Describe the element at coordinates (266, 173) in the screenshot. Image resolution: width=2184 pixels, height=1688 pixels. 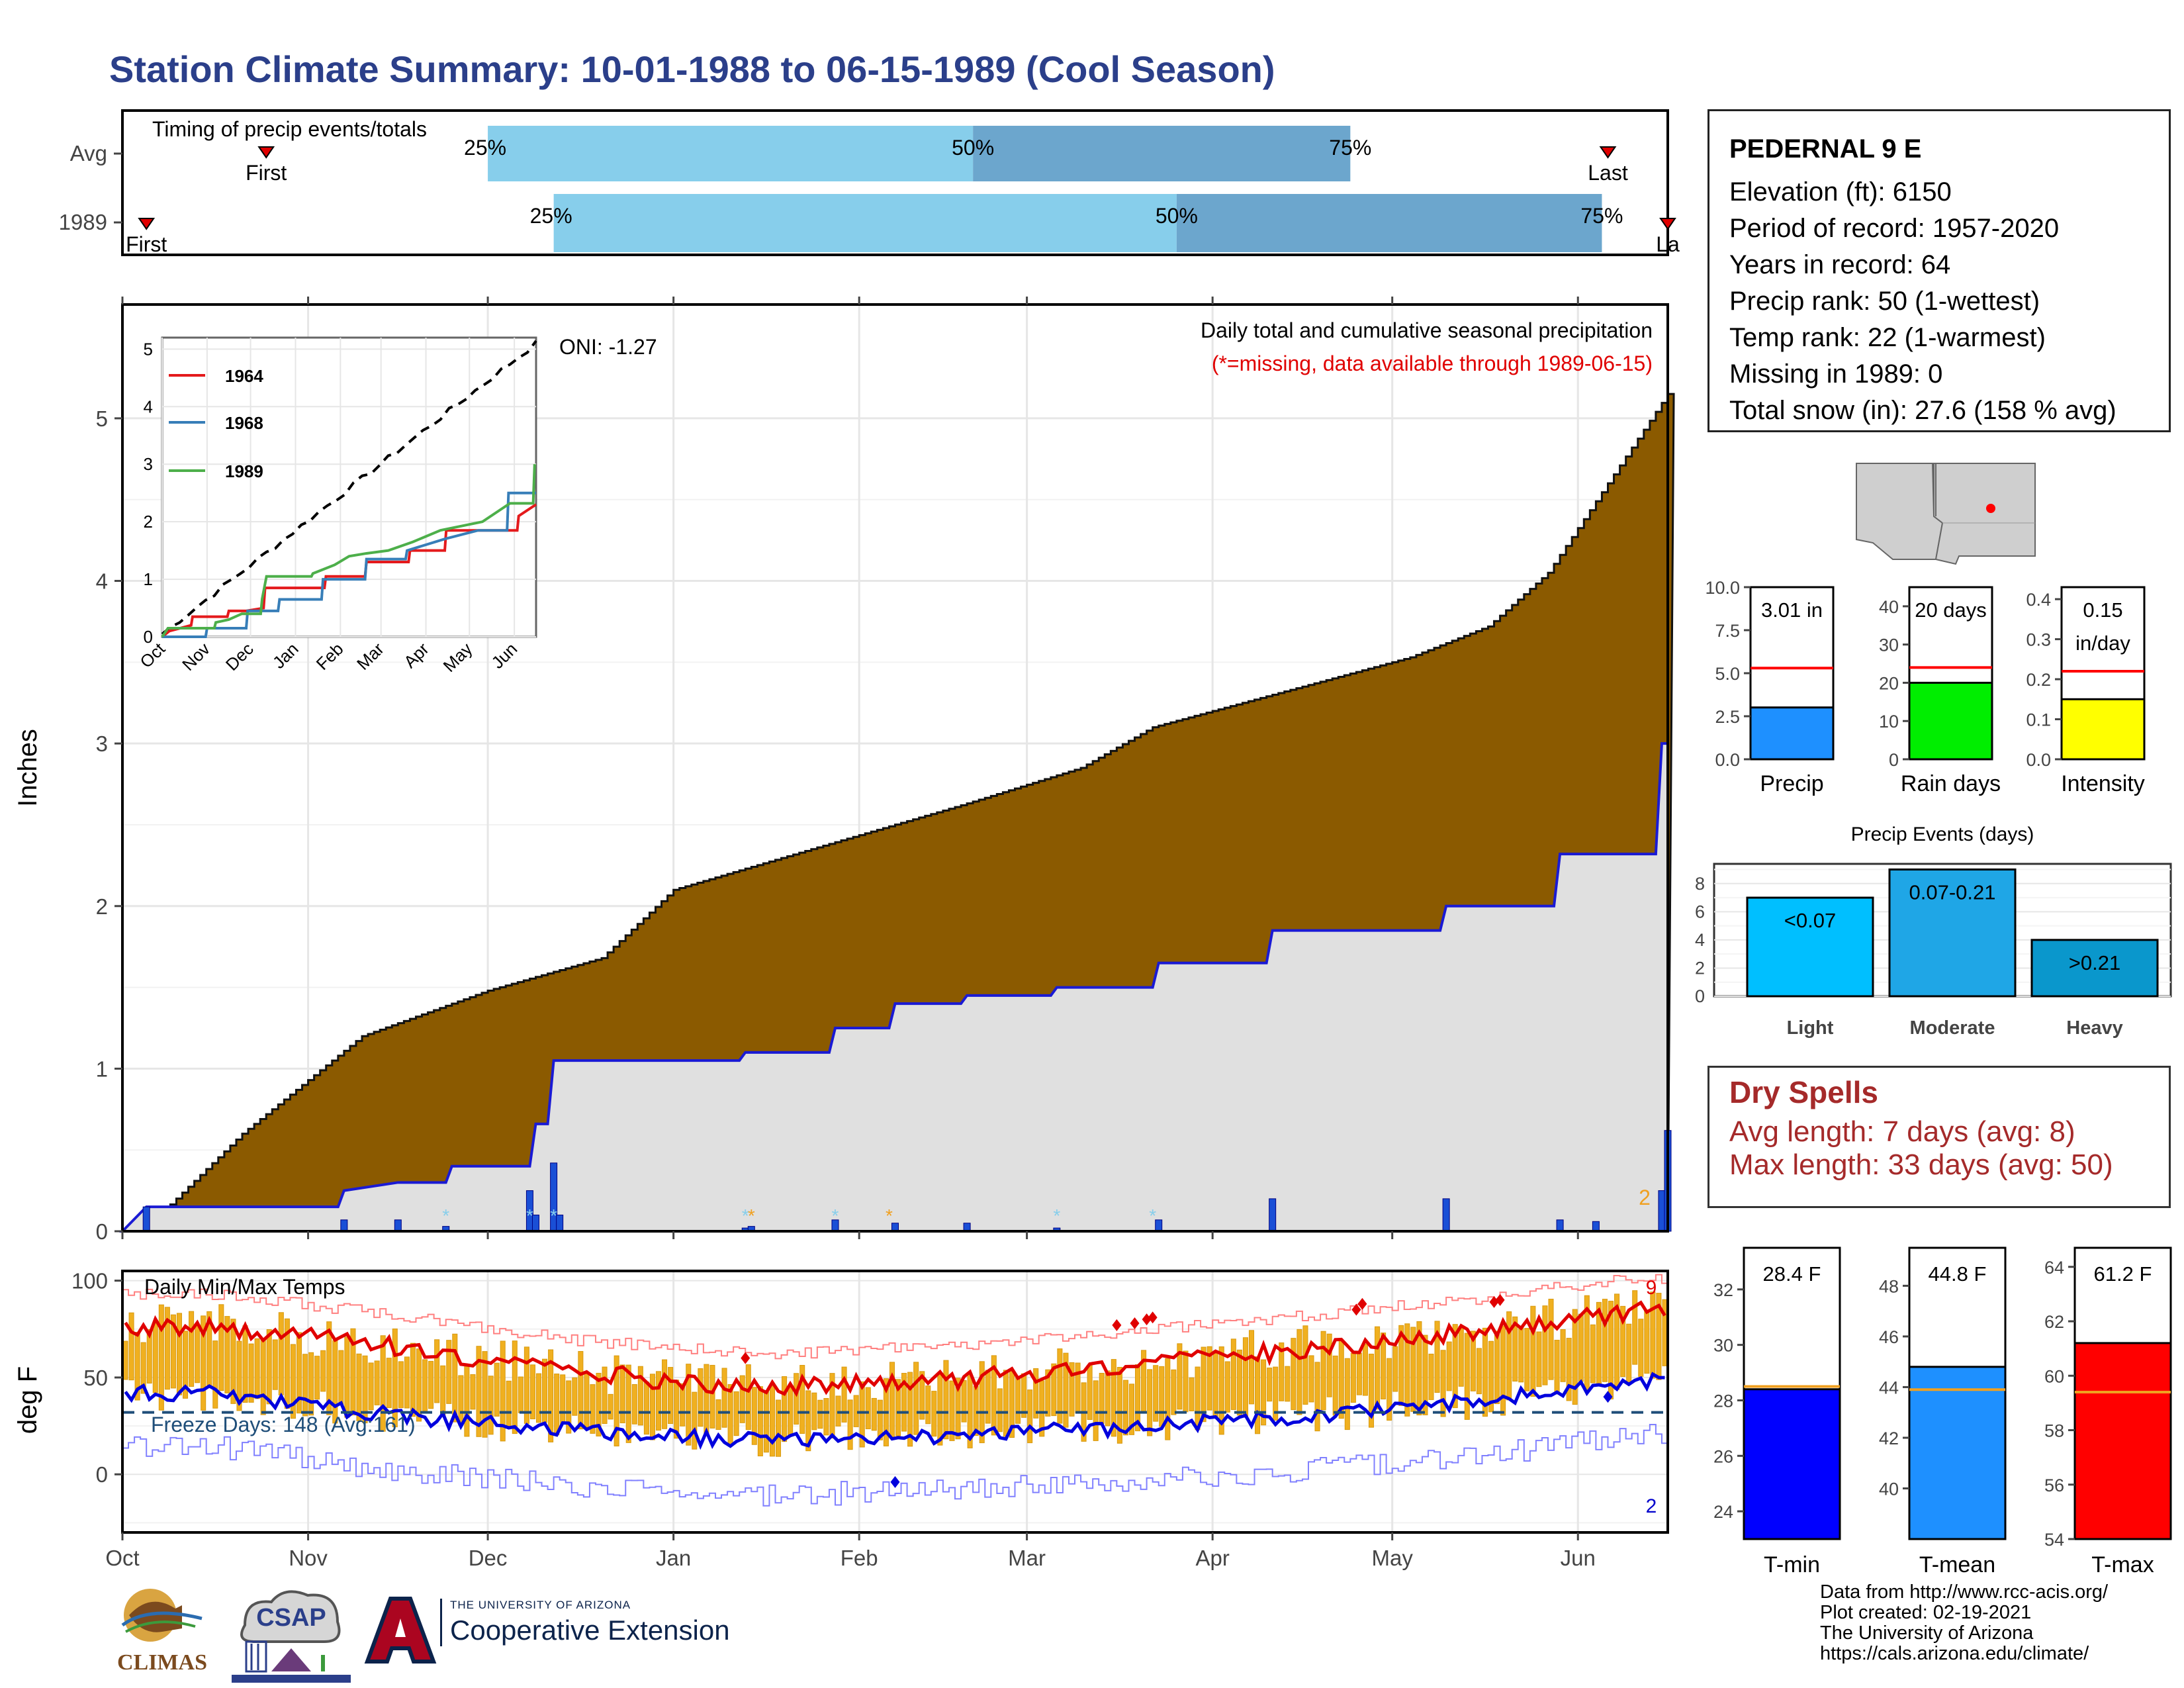
I see `timing-first-label: First` at that location.